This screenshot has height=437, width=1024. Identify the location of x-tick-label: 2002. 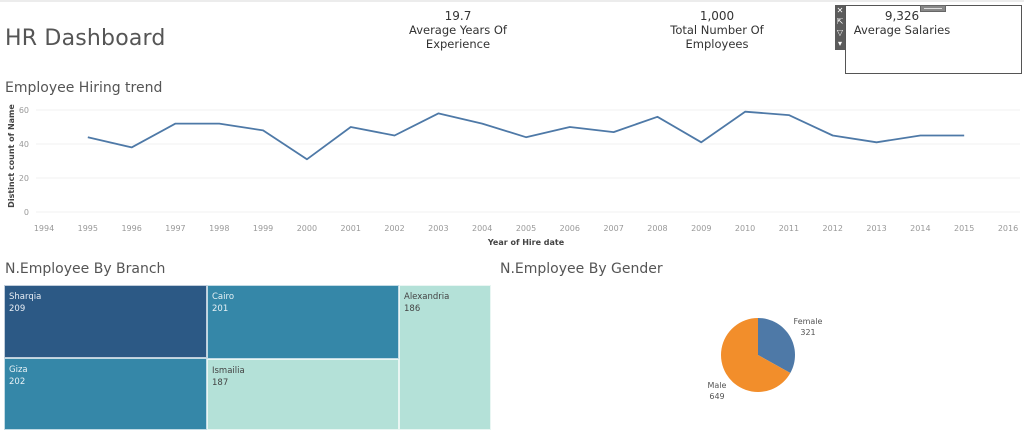
(394, 228).